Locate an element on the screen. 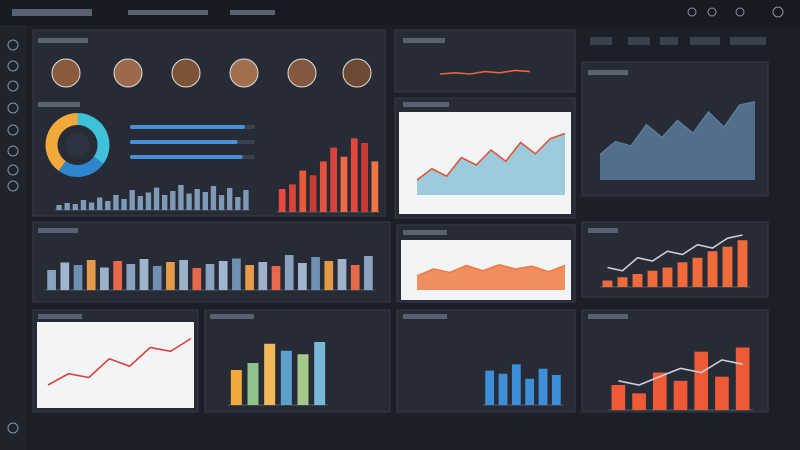  logo is located at coordinates (52, 12).